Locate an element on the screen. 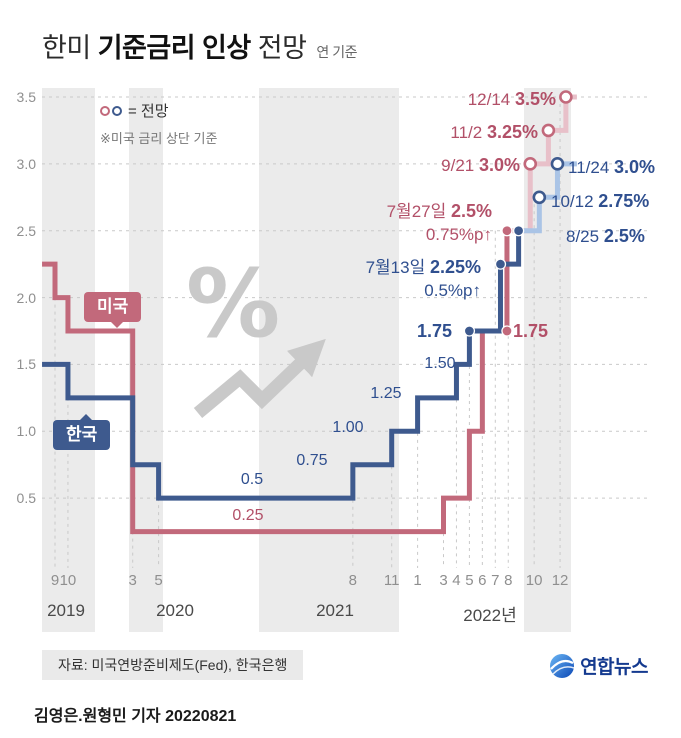 The image size is (681, 738). annotation-text: 10/12 is located at coordinates (575, 201).